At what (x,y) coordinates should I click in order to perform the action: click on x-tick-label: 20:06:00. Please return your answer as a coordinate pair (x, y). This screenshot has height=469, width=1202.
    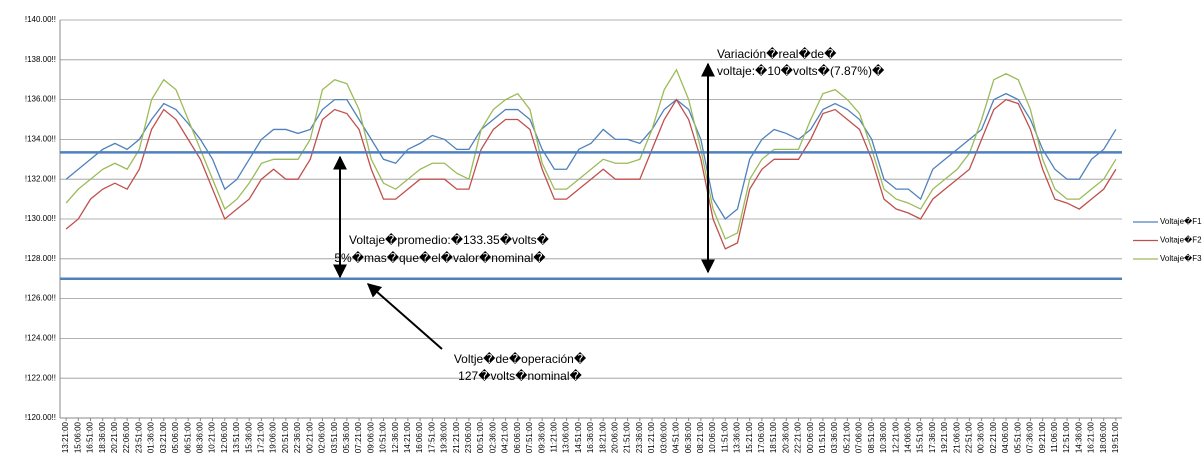
    Looking at the image, I should click on (615, 437).